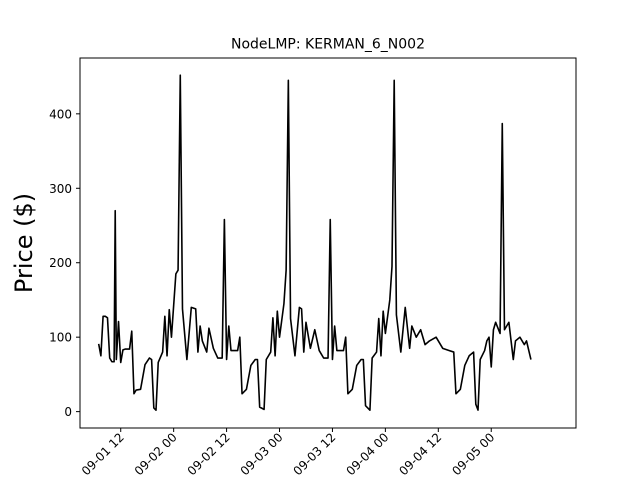 The width and height of the screenshot is (640, 480). What do you see at coordinates (60, 189) in the screenshot?
I see `y-tick-label: 300` at bounding box center [60, 189].